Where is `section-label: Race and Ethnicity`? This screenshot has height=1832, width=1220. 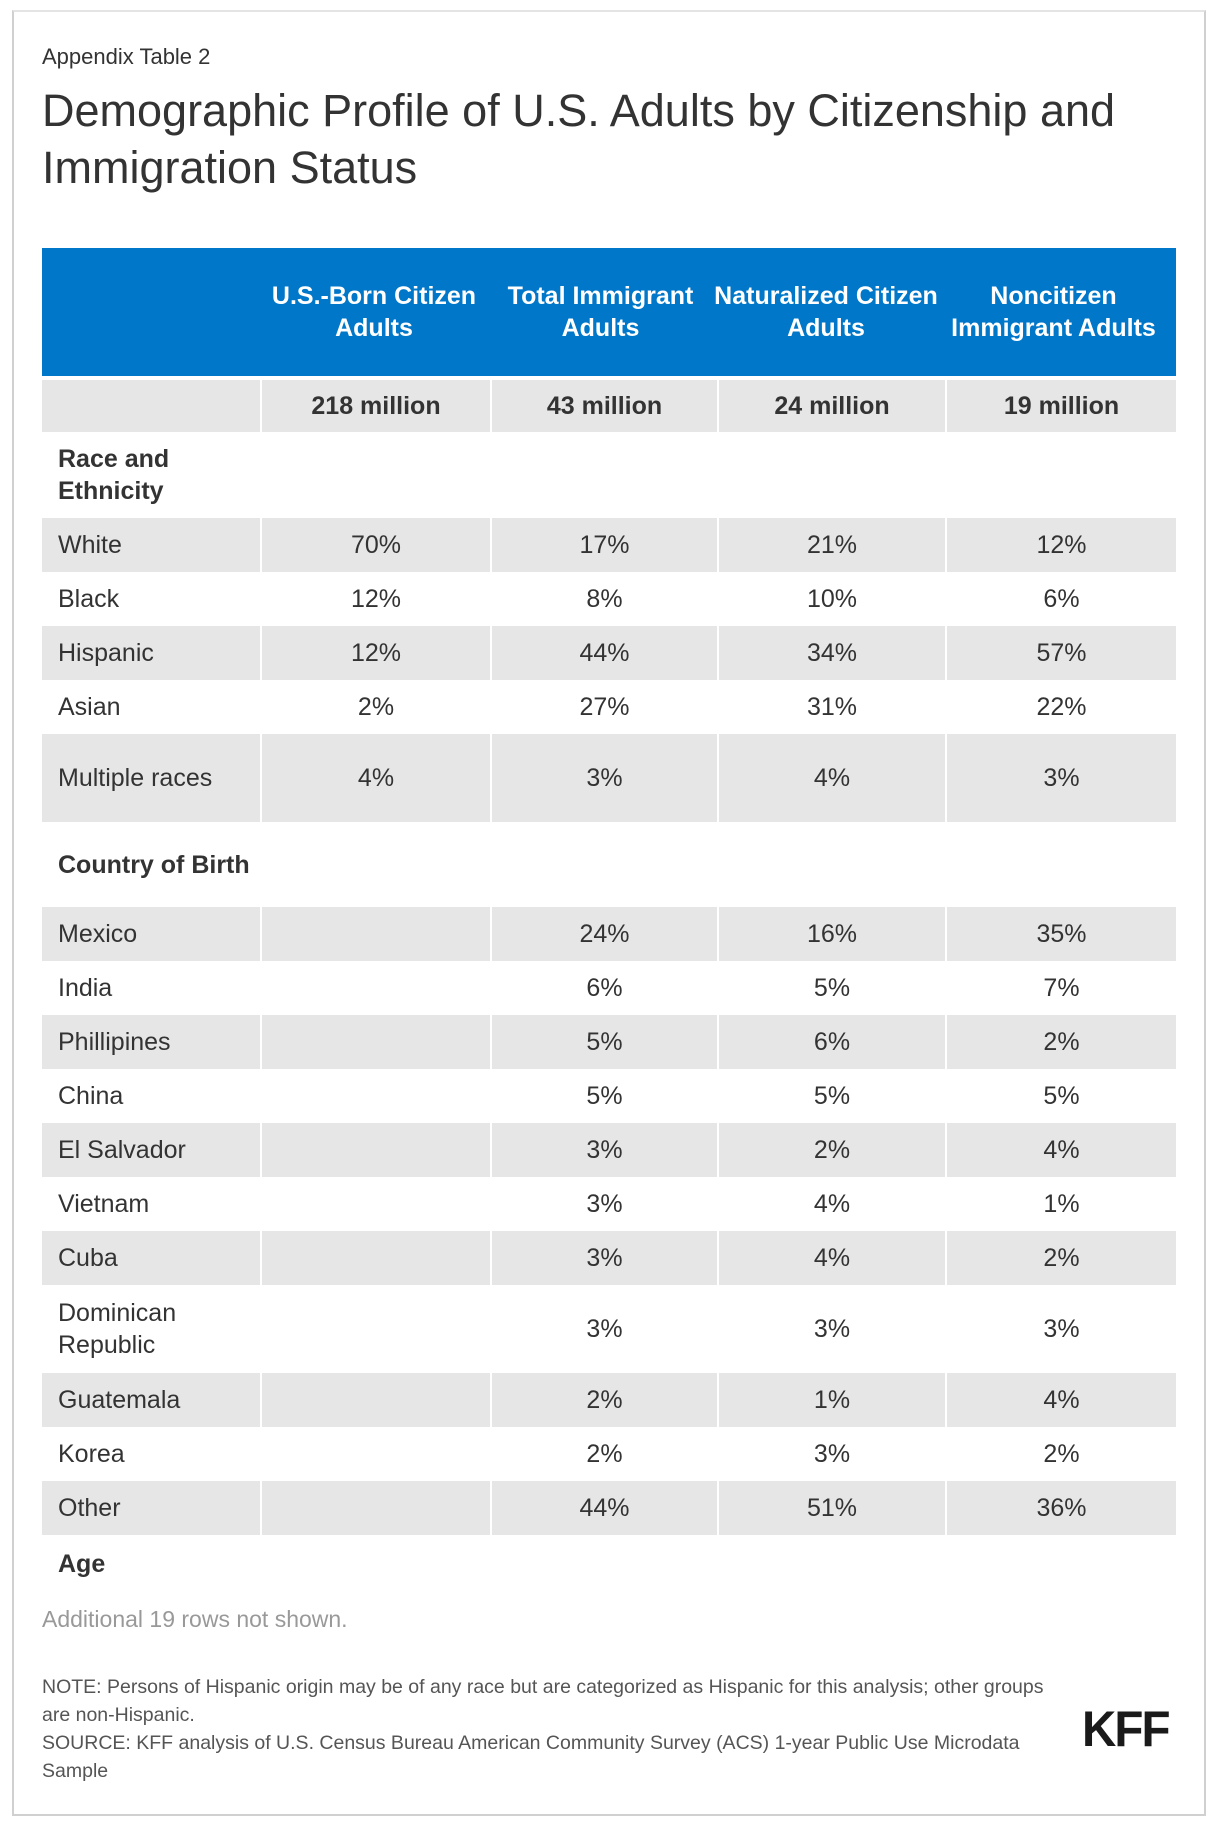
section-label: Race and Ethnicity is located at coordinates (114, 475).